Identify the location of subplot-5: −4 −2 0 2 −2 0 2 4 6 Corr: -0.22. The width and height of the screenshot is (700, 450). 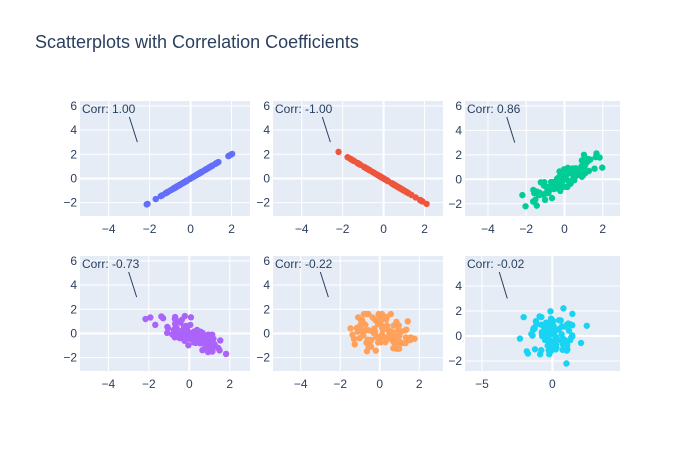
(349, 322).